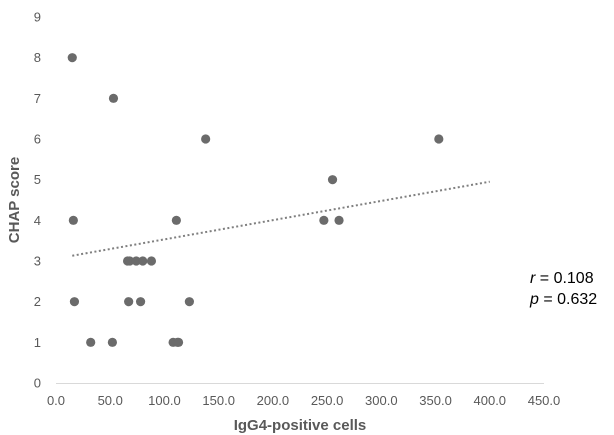 The height and width of the screenshot is (435, 614). I want to click on y-tick-label: 1, so click(37, 342).